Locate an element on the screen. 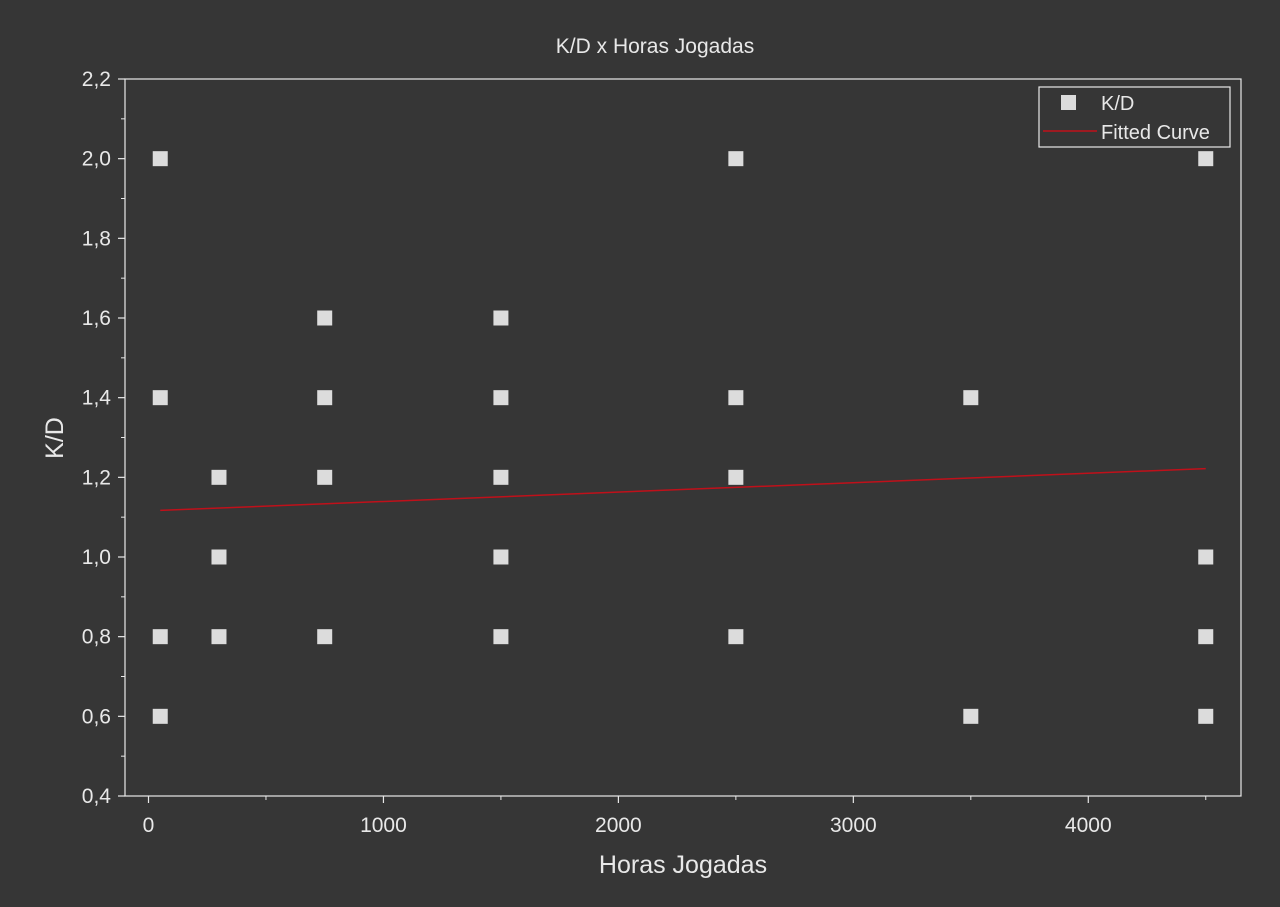 This screenshot has width=1280, height=907. y-axis-label: K/D is located at coordinates (55, 438).